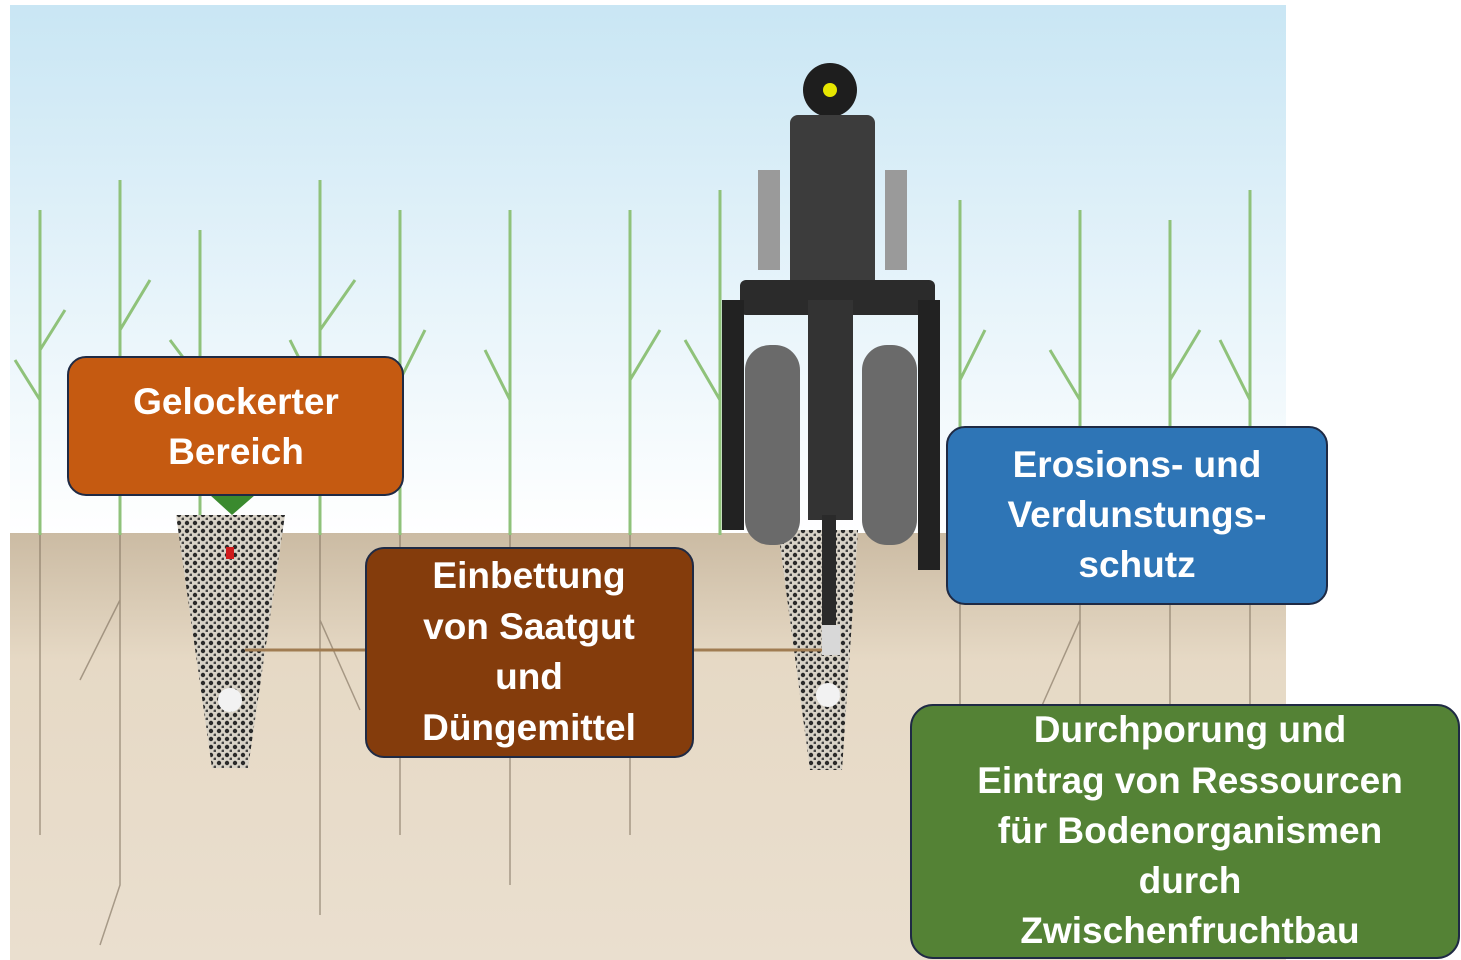 The width and height of the screenshot is (1461, 960). What do you see at coordinates (232, 505) in the screenshot?
I see `seedling` at bounding box center [232, 505].